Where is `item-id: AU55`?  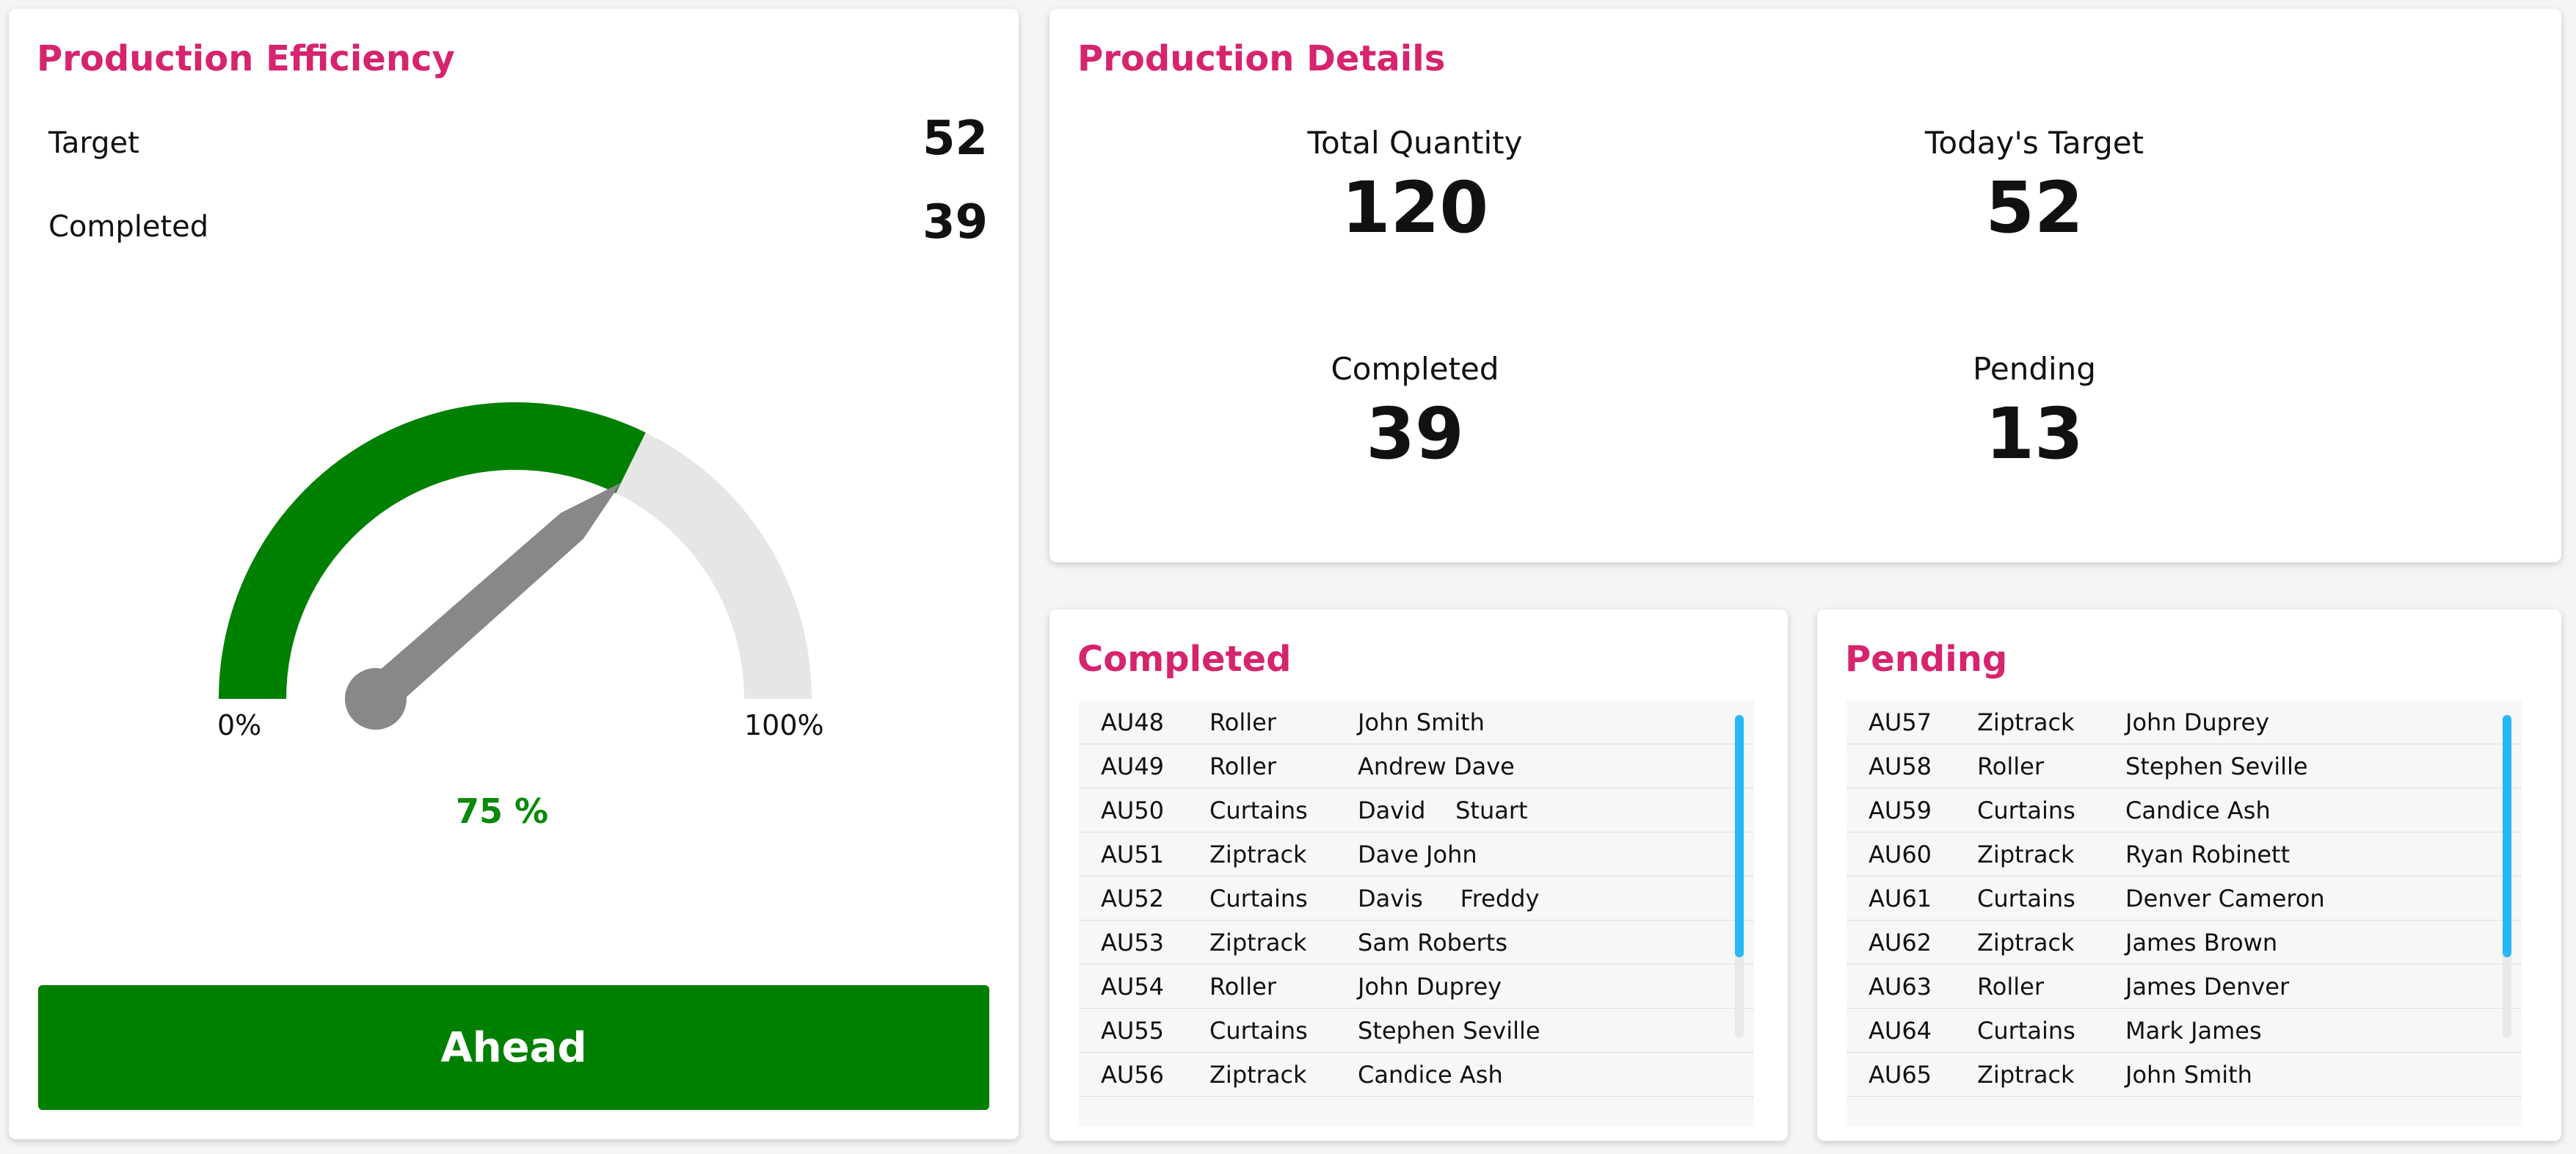
item-id: AU55 is located at coordinates (1133, 1030).